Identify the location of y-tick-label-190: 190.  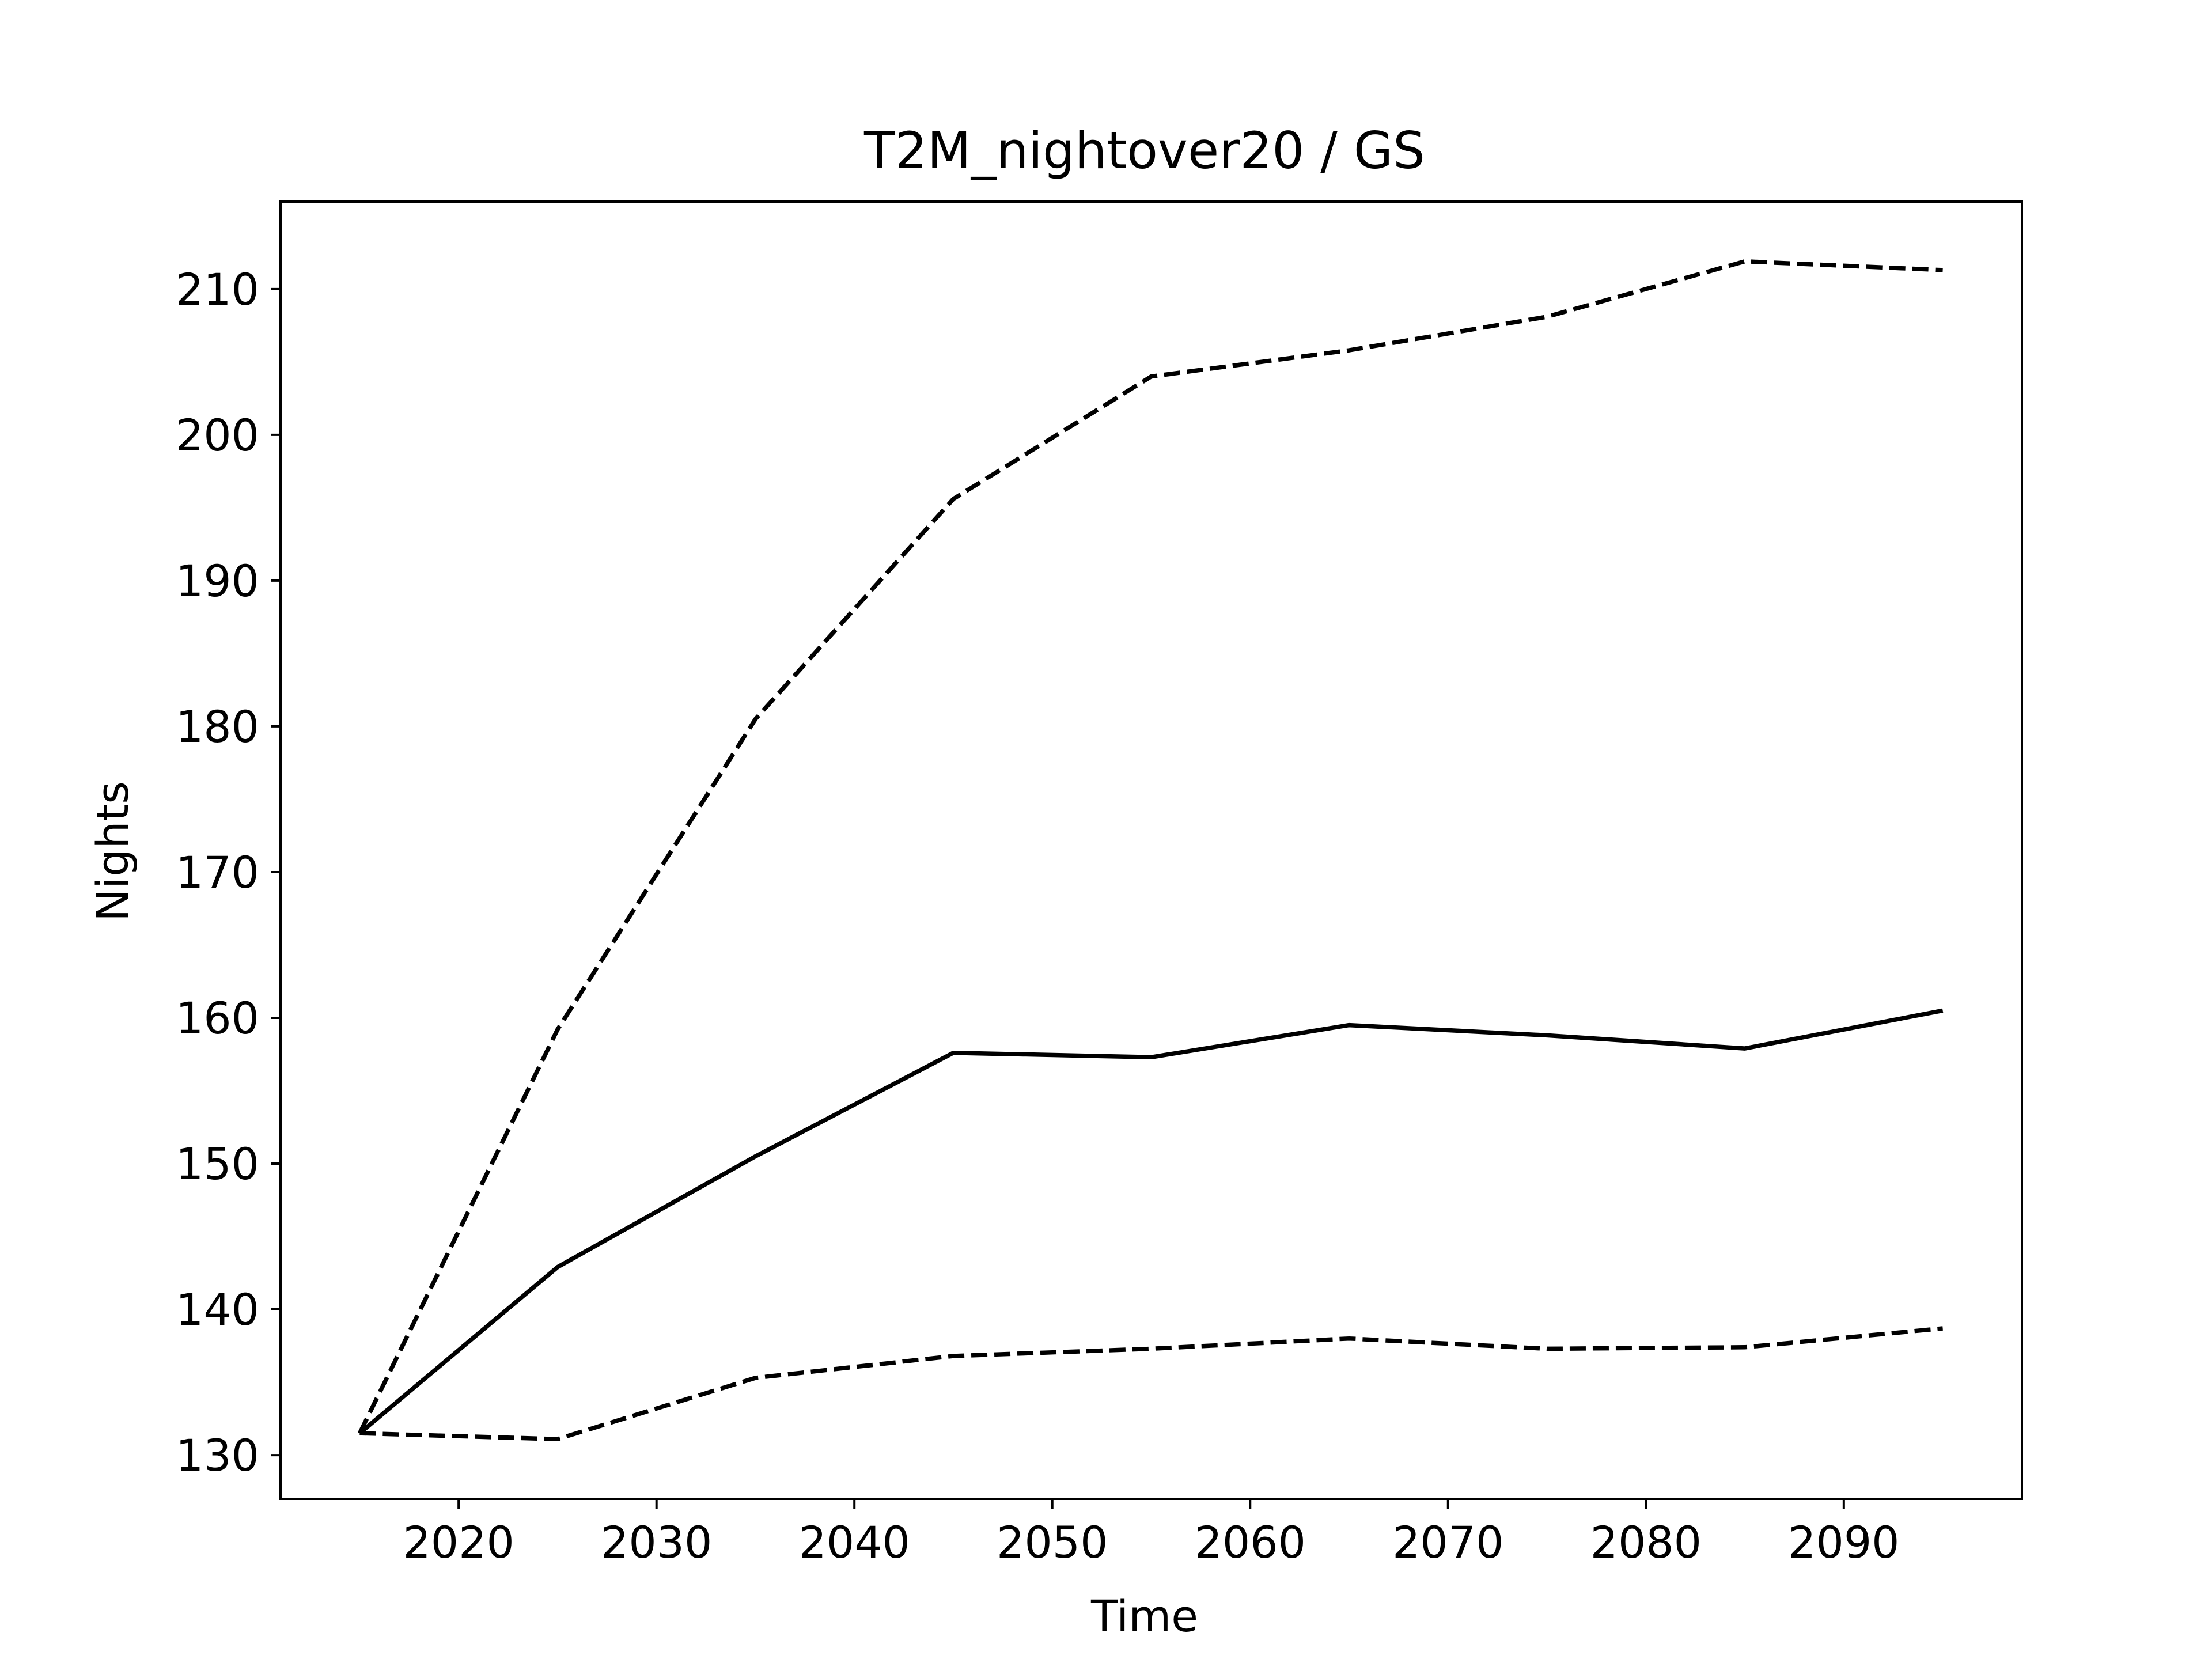
(217, 581).